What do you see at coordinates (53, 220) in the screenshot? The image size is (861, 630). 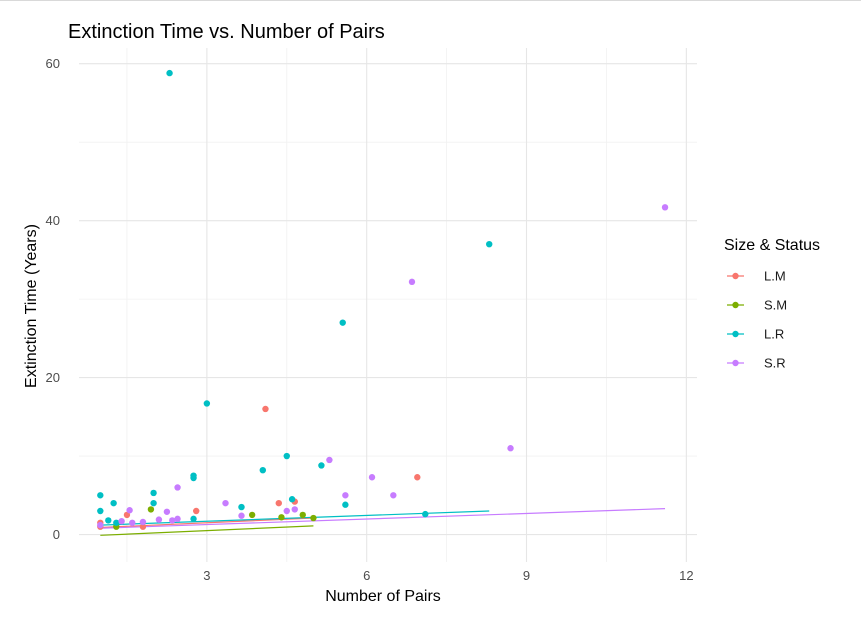 I see `y-tick-label: 40` at bounding box center [53, 220].